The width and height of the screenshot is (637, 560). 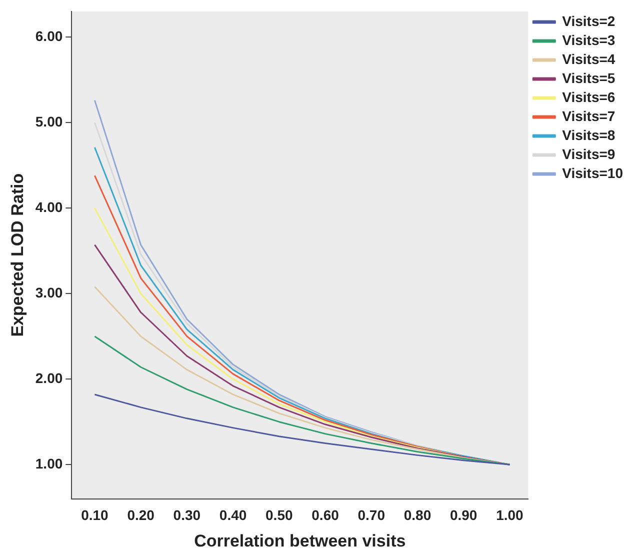 What do you see at coordinates (300, 540) in the screenshot?
I see `x-axis-title: Correlation between visits` at bounding box center [300, 540].